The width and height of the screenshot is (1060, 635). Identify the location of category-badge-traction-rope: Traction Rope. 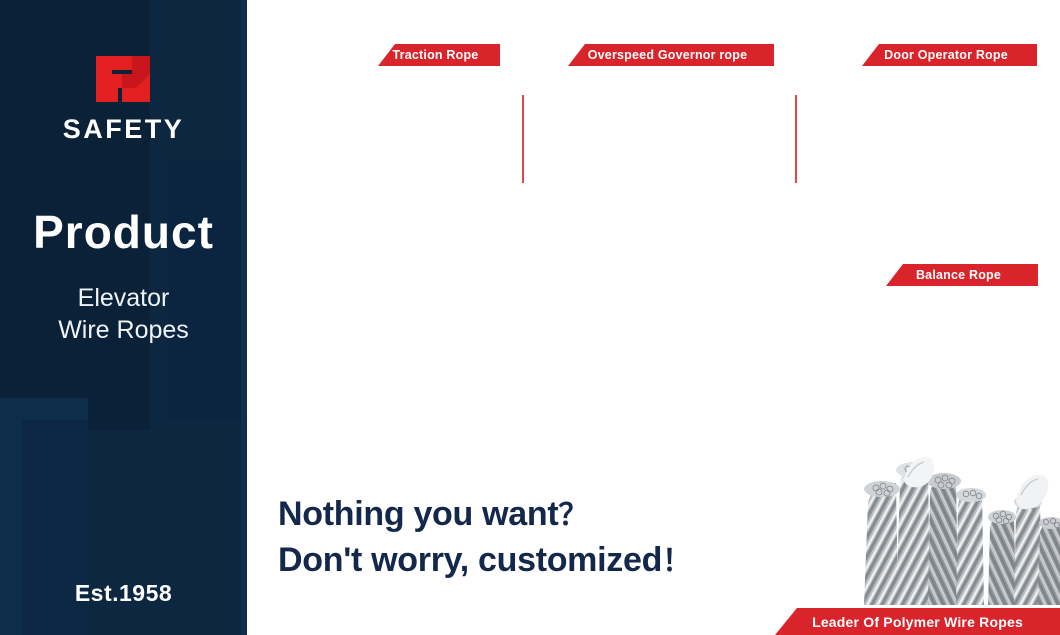
(439, 55).